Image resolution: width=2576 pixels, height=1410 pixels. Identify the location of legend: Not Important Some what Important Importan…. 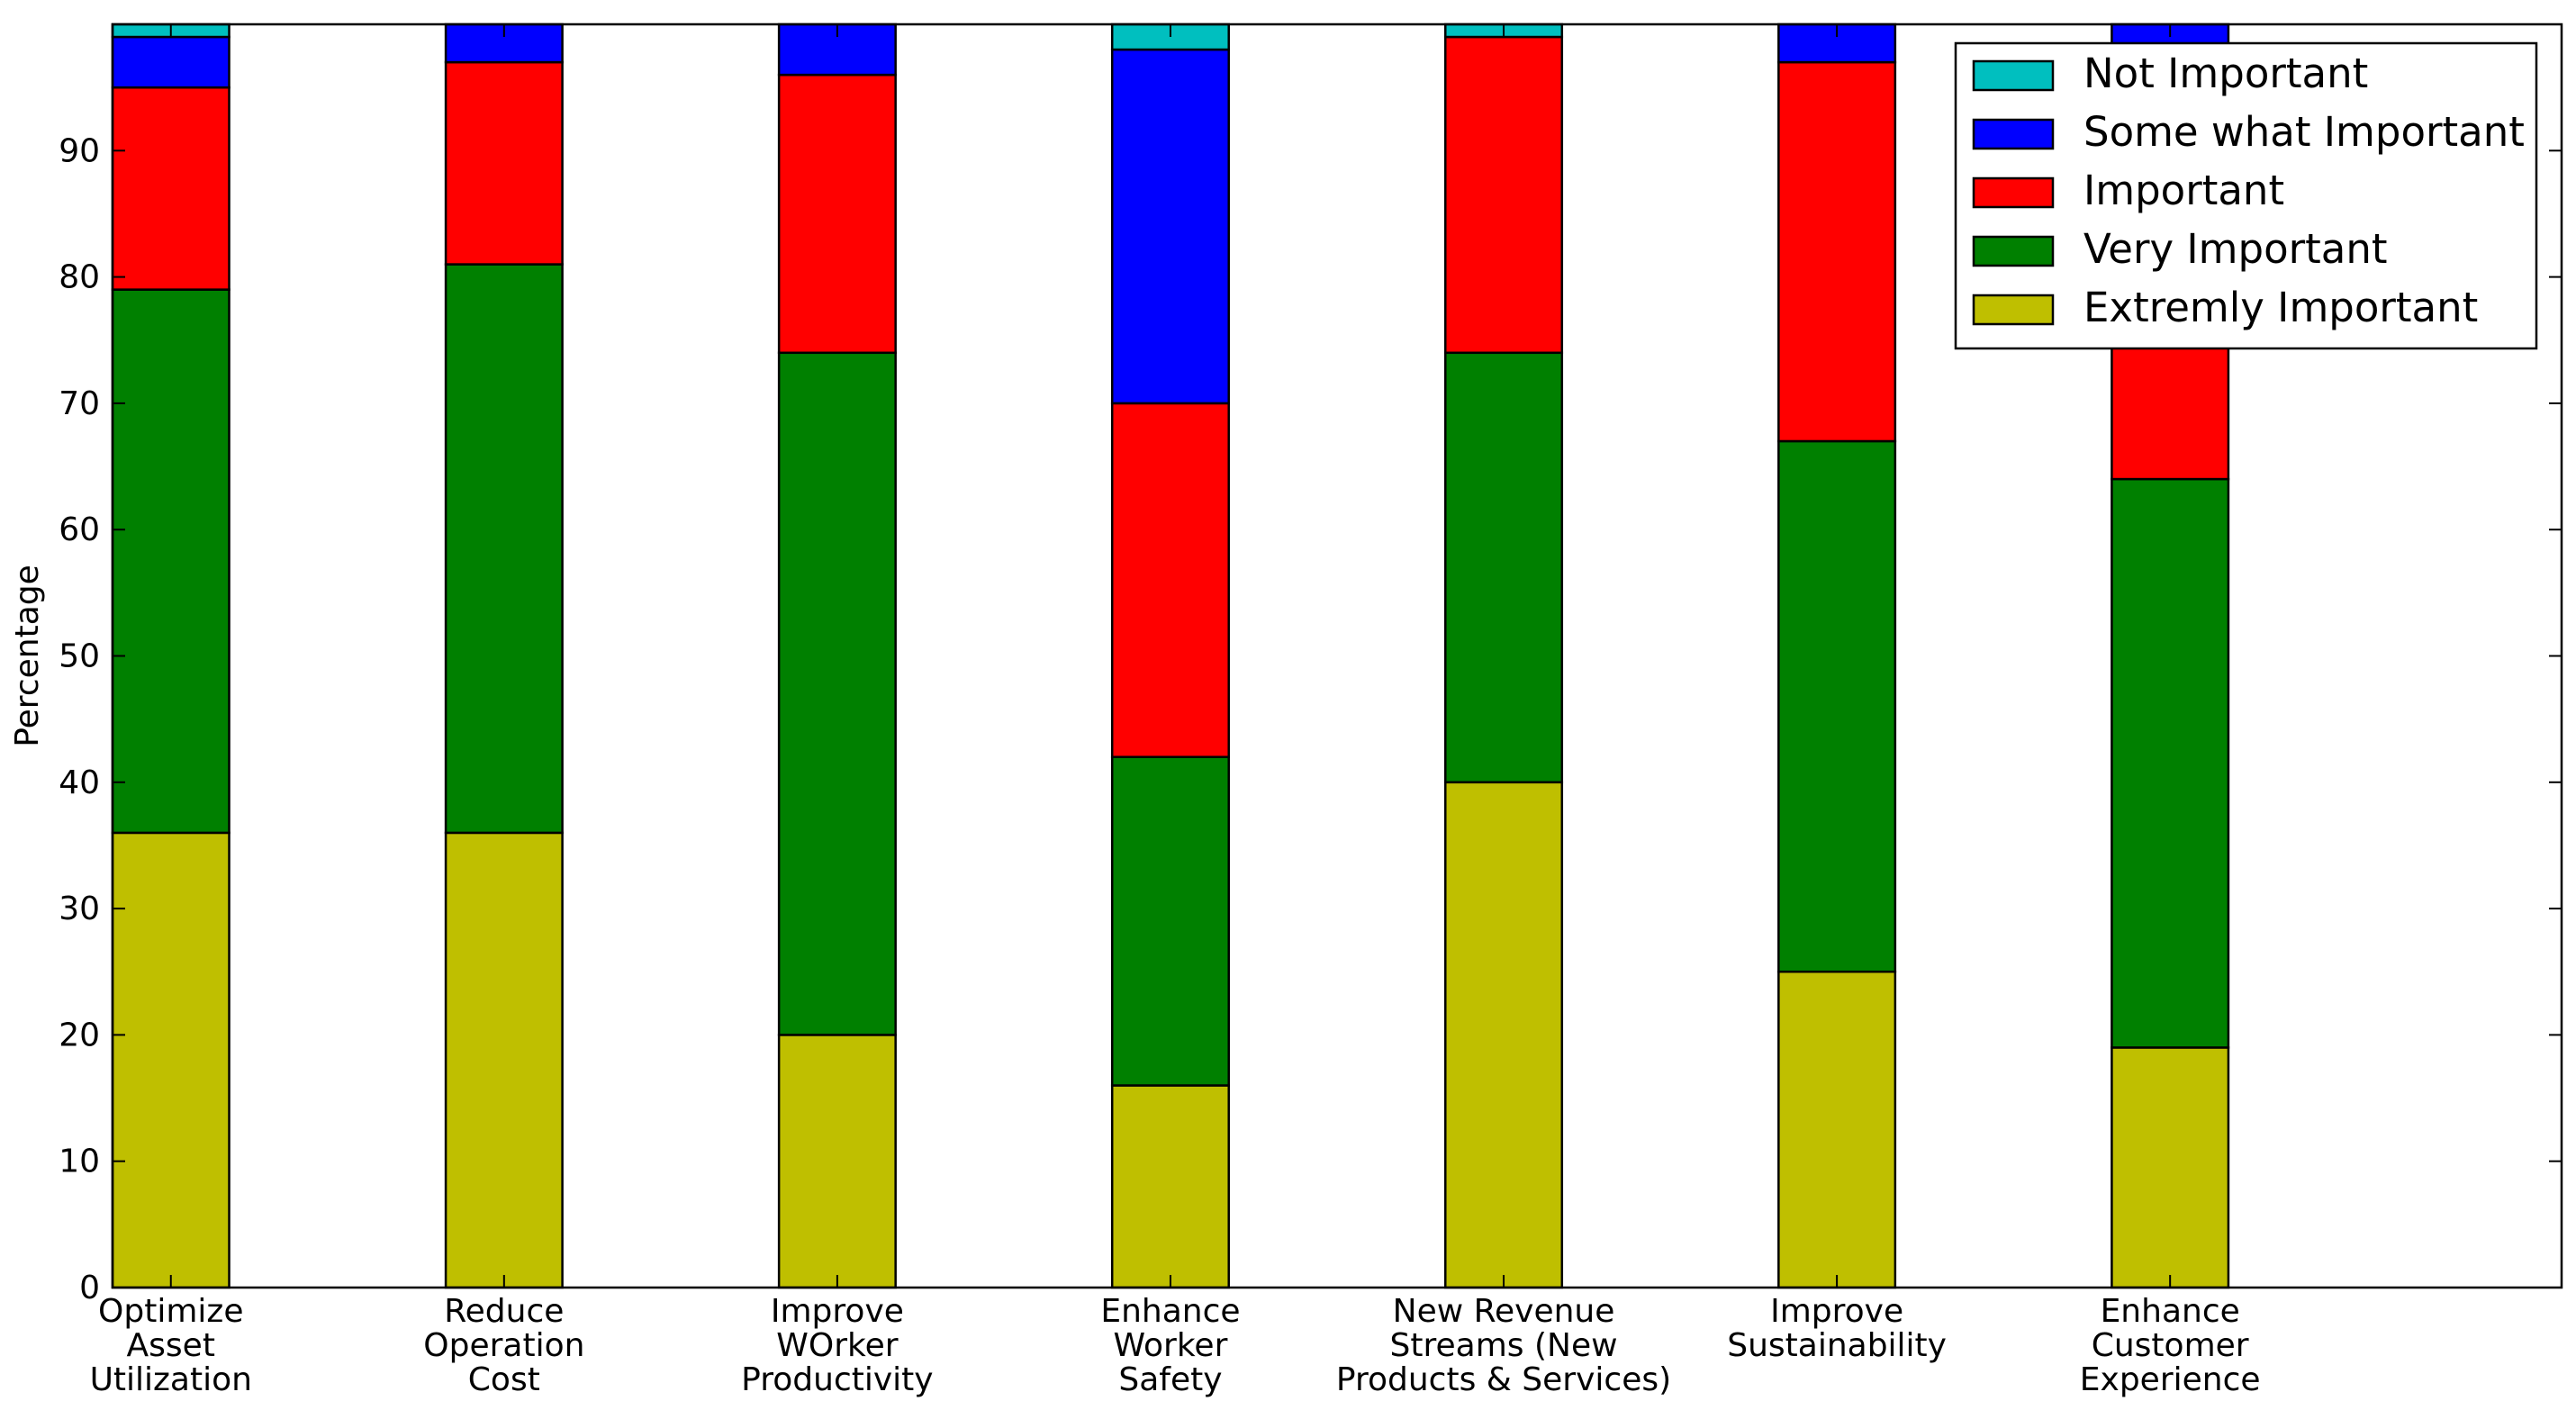
(2246, 195).